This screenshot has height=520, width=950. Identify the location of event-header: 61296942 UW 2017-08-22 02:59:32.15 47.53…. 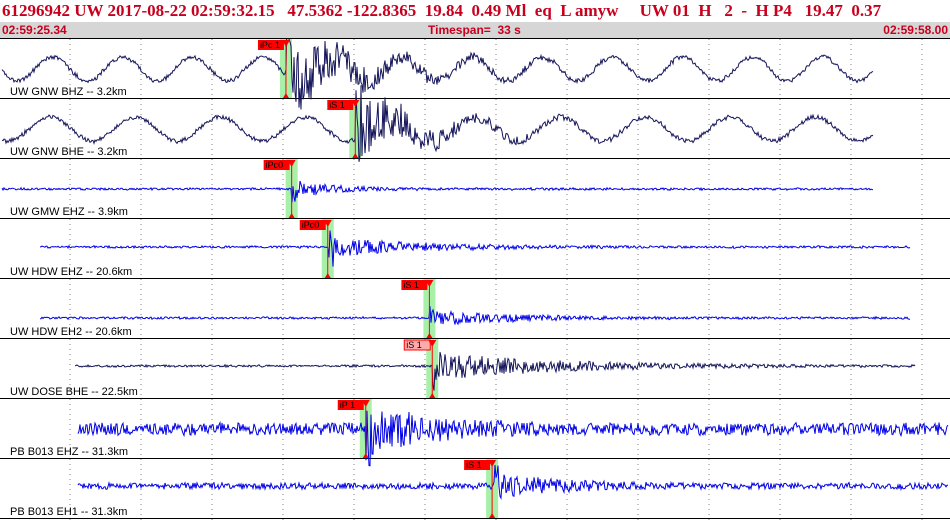
(475, 11).